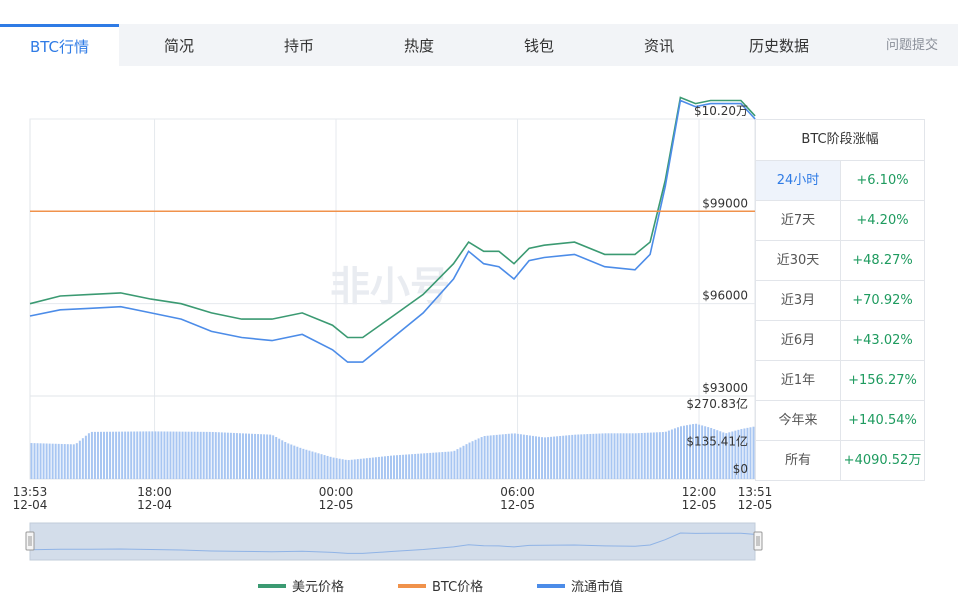  I want to click on stage-row: 近7天 +4.20%, so click(840, 221).